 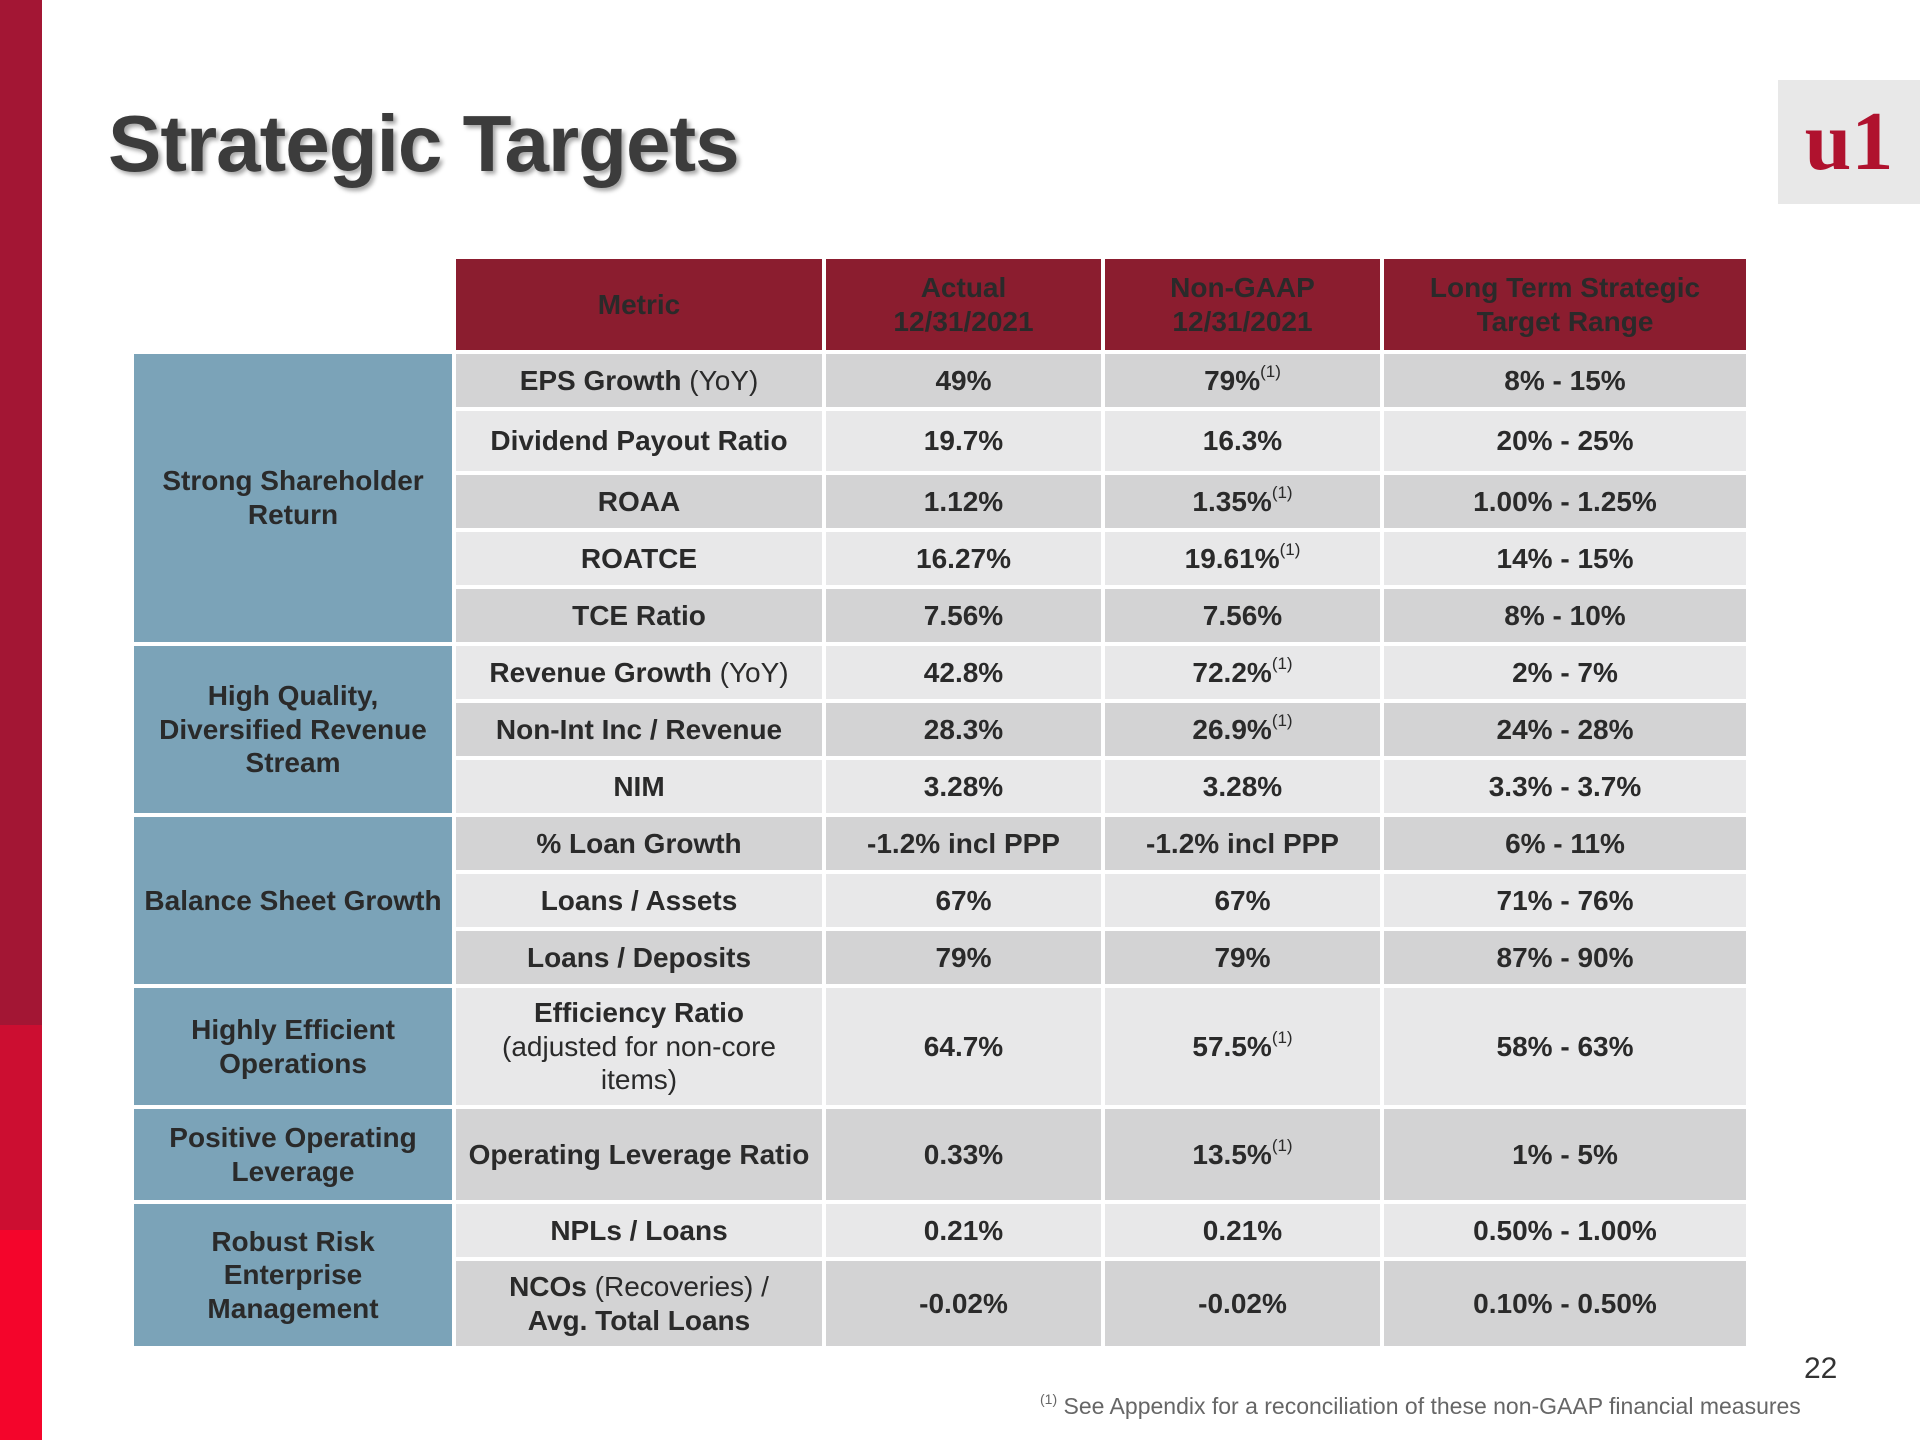 What do you see at coordinates (1242, 672) in the screenshot?
I see `non-gaap-cell: 72.2%(1)` at bounding box center [1242, 672].